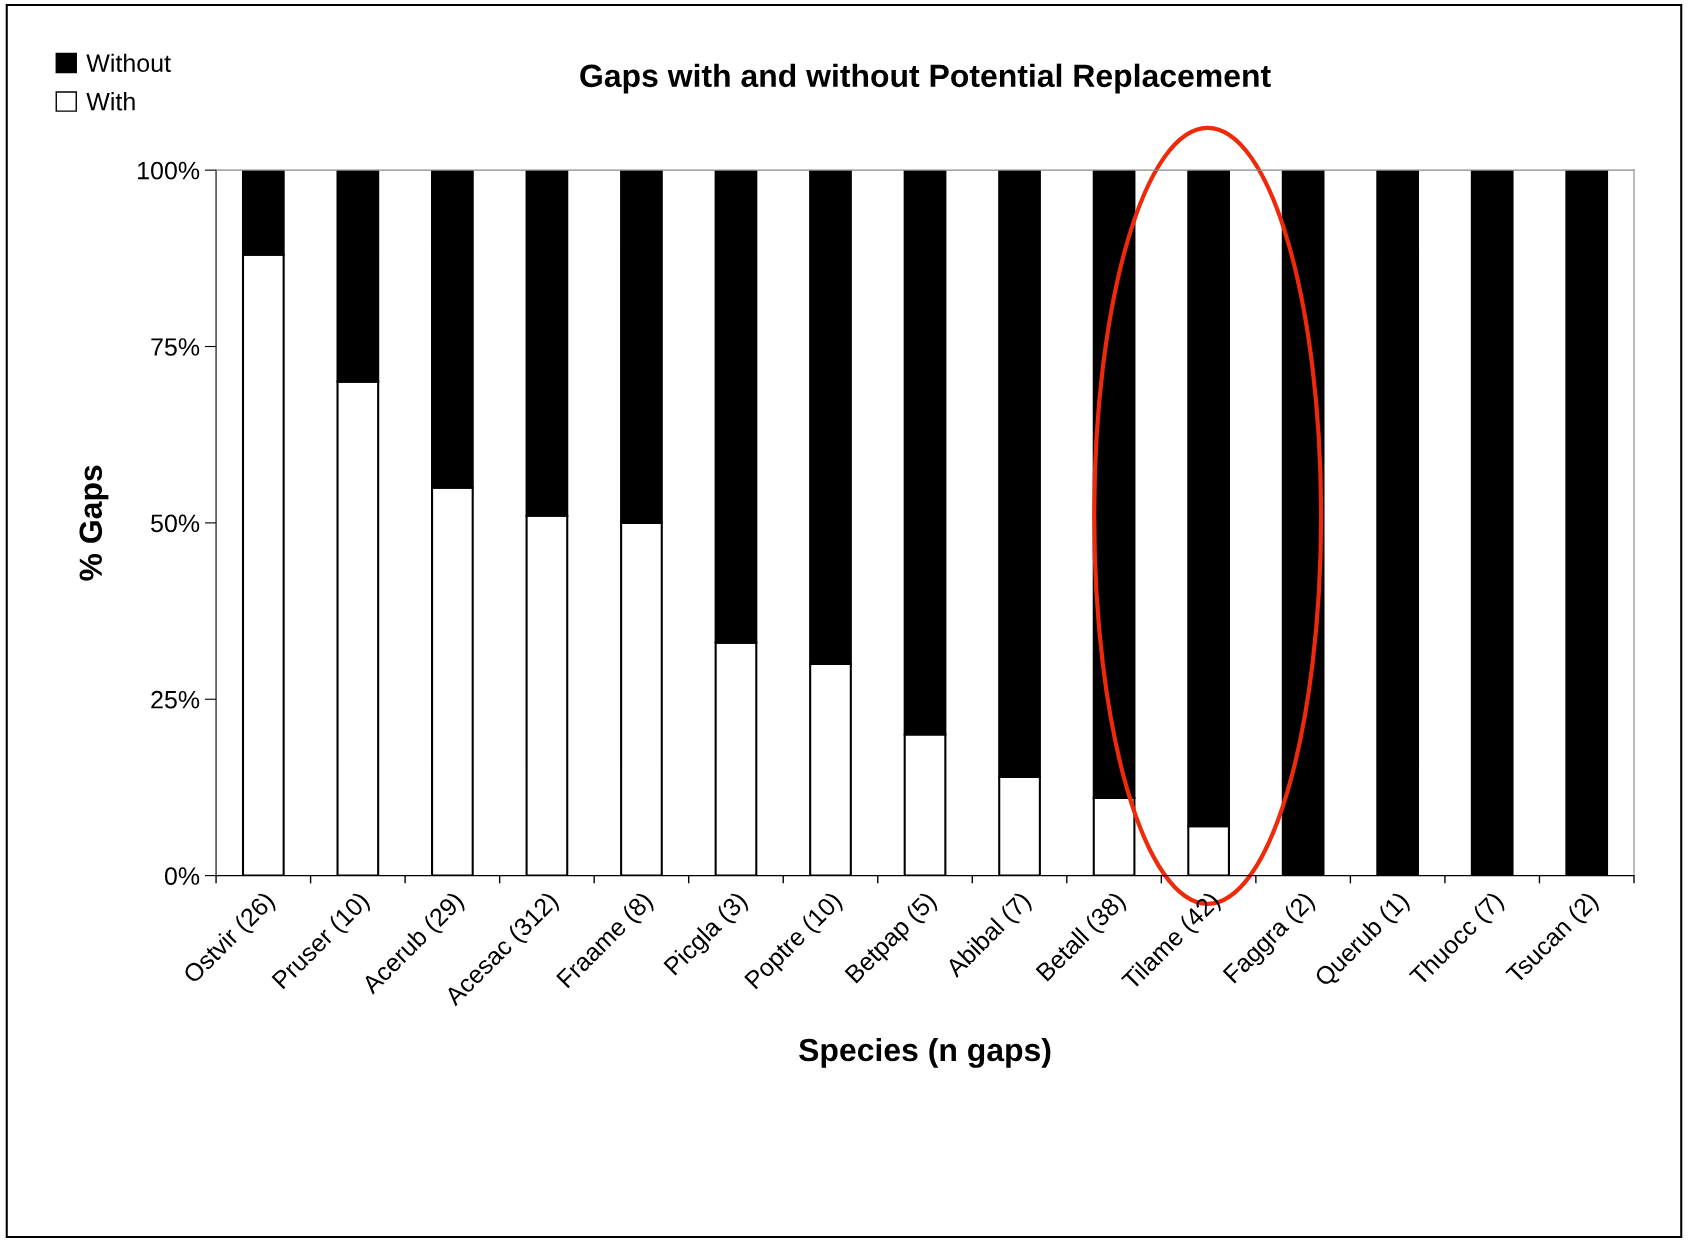 This screenshot has width=1688, height=1242. Describe the element at coordinates (182, 876) in the screenshot. I see `y-tick-label: 0%` at that location.